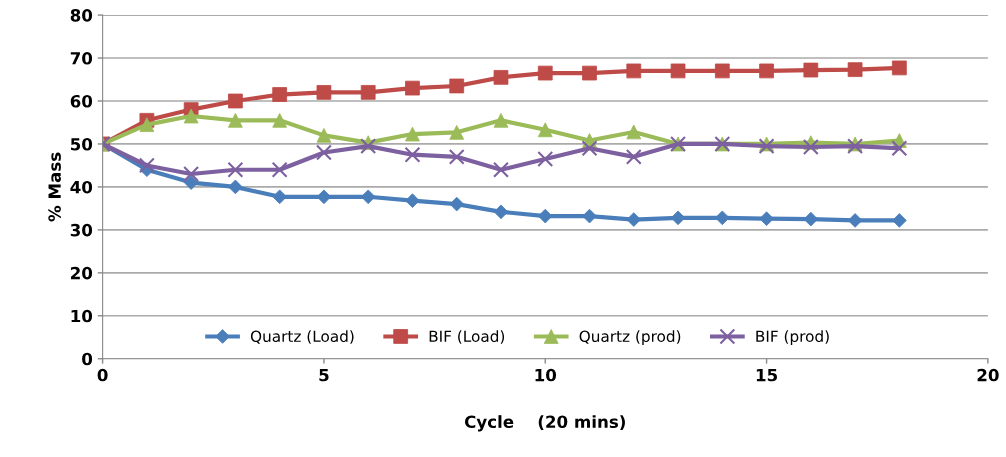 The width and height of the screenshot is (1006, 457). What do you see at coordinates (302, 337) in the screenshot?
I see `legend-label: Quartz (Load)` at bounding box center [302, 337].